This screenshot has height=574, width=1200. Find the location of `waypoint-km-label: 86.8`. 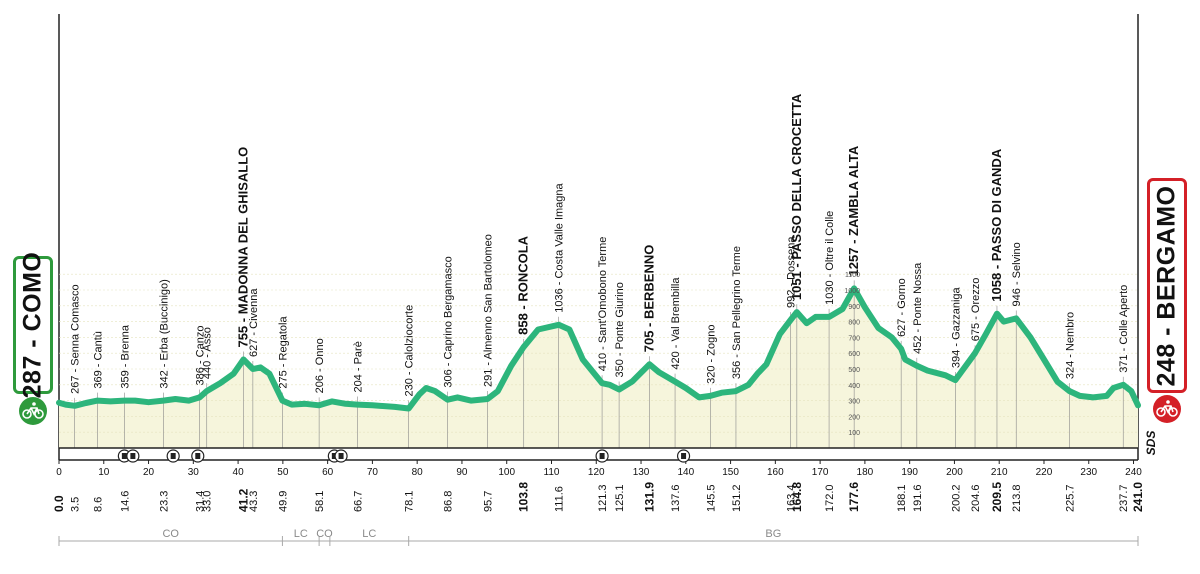

waypoint-km-label: 86.8 is located at coordinates (449, 501).